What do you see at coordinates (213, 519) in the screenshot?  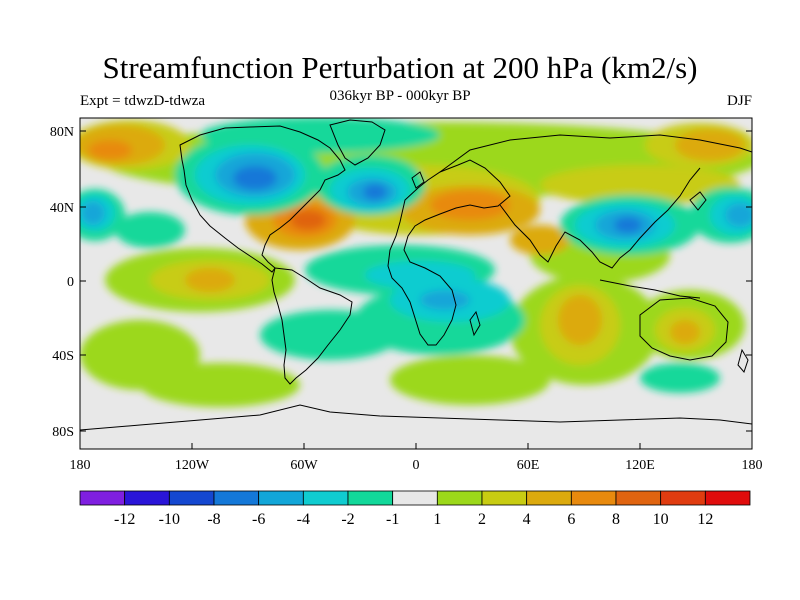 I see `colorbar-label: -8` at bounding box center [213, 519].